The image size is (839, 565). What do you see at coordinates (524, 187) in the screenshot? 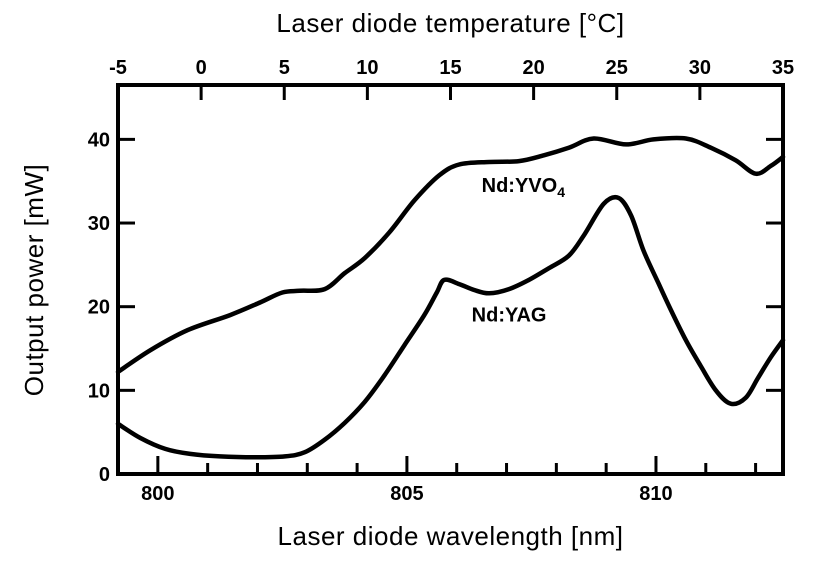
I see `series-label-nd-yvo4: Nd:YVO4` at bounding box center [524, 187].